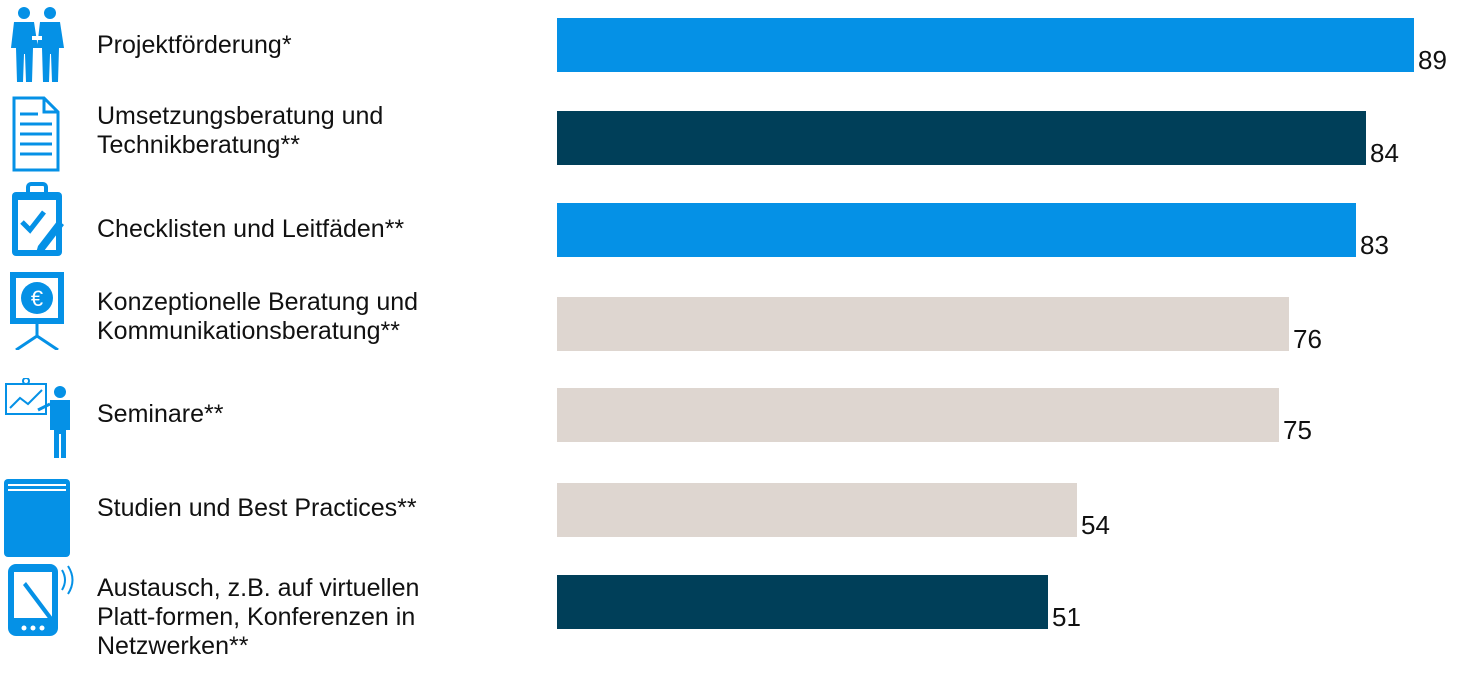 This screenshot has width=1479, height=683. What do you see at coordinates (44, 600) in the screenshot?
I see `tablet-pen-icon` at bounding box center [44, 600].